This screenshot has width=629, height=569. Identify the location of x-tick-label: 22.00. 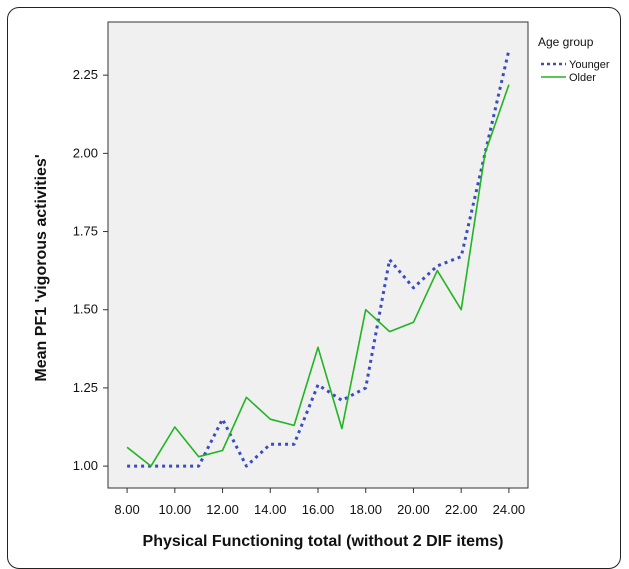
(461, 509).